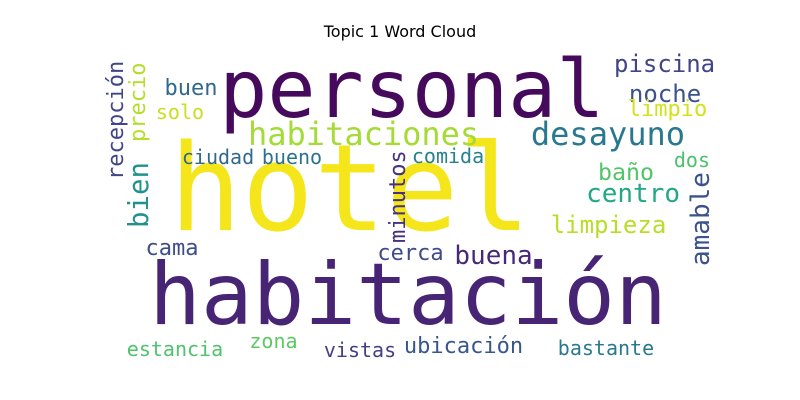  What do you see at coordinates (493, 256) in the screenshot?
I see `word-buena: buena` at bounding box center [493, 256].